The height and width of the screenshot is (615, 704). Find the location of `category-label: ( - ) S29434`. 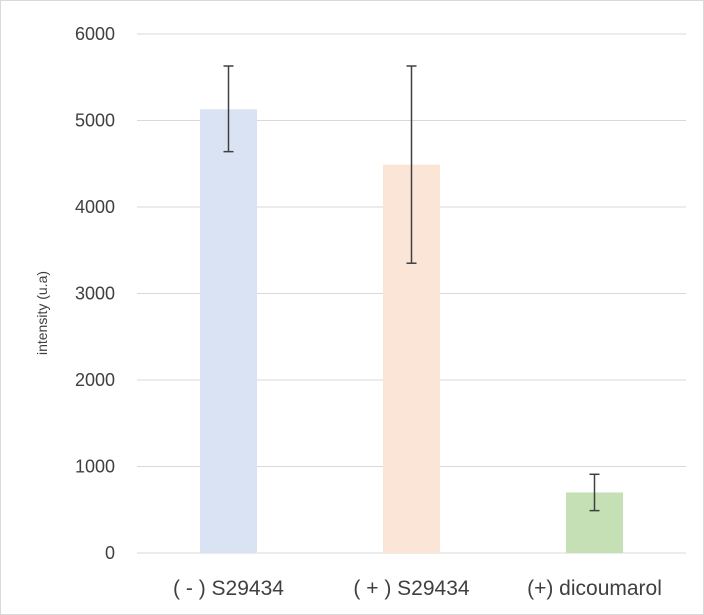

category-label: ( - ) S29434 is located at coordinates (228, 588).